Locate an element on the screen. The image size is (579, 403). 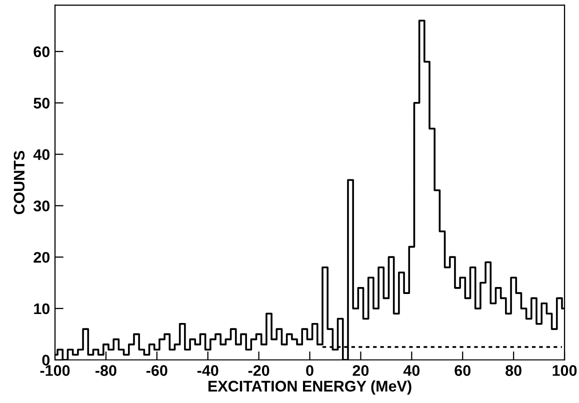
x-tick-label: 20 is located at coordinates (360, 370).